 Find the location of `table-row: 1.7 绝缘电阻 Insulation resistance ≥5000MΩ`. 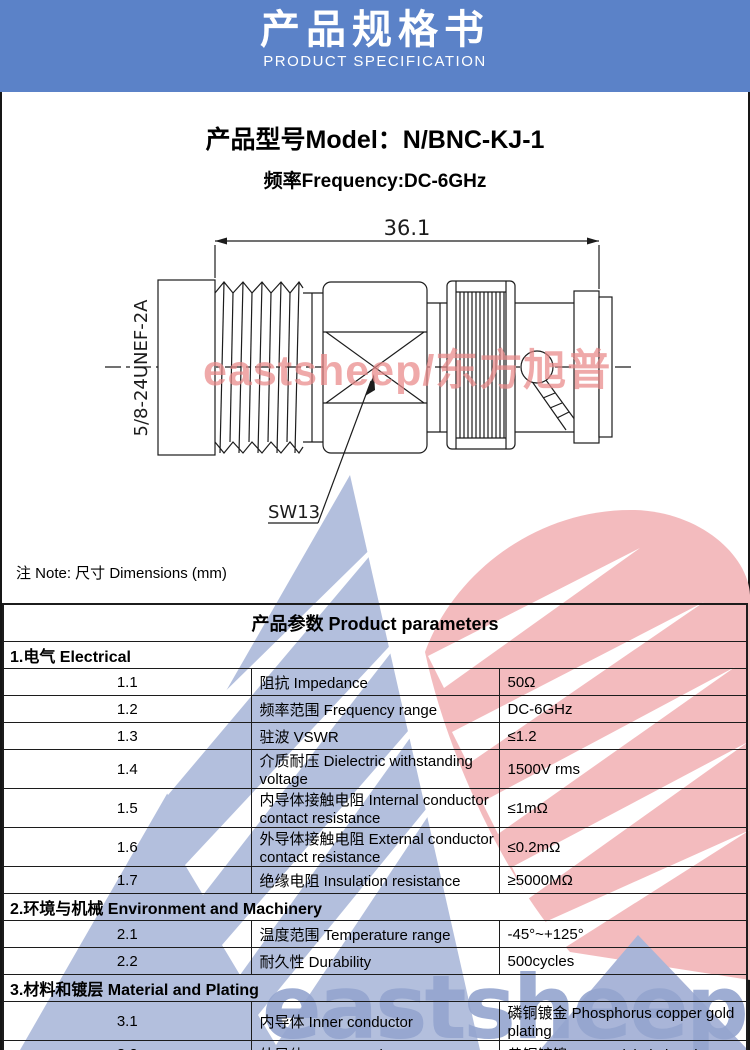

table-row: 1.7 绝缘电阻 Insulation resistance ≥5000MΩ is located at coordinates (375, 880).